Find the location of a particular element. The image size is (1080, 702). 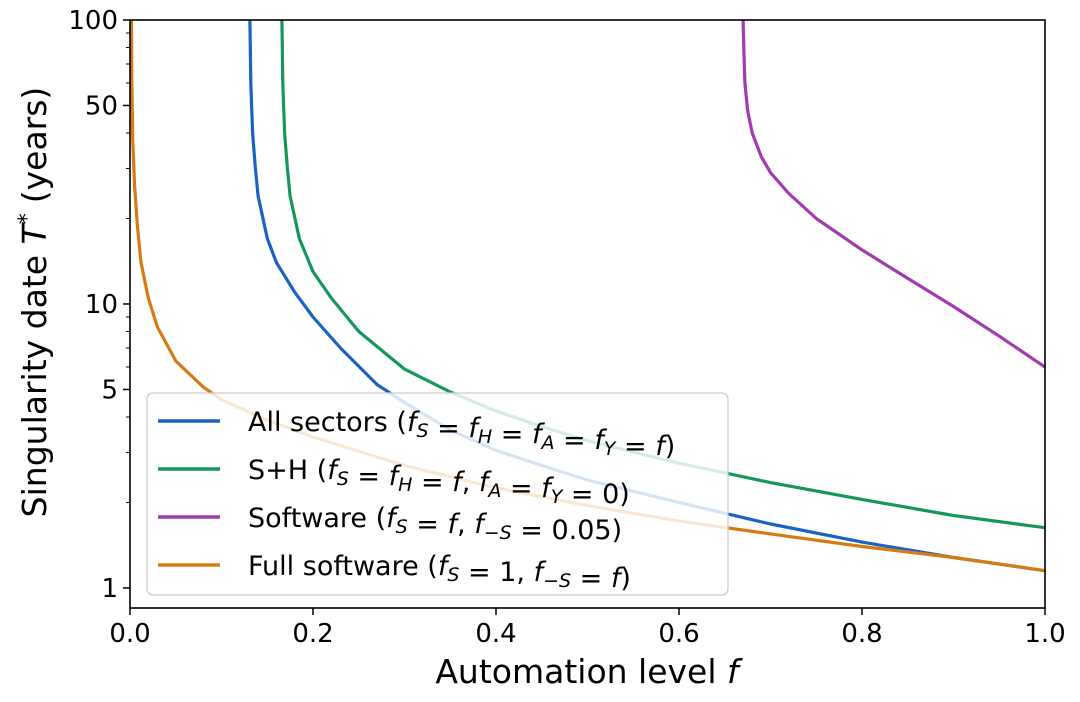

legend-label-prefix: Full software ( is located at coordinates (343, 566).